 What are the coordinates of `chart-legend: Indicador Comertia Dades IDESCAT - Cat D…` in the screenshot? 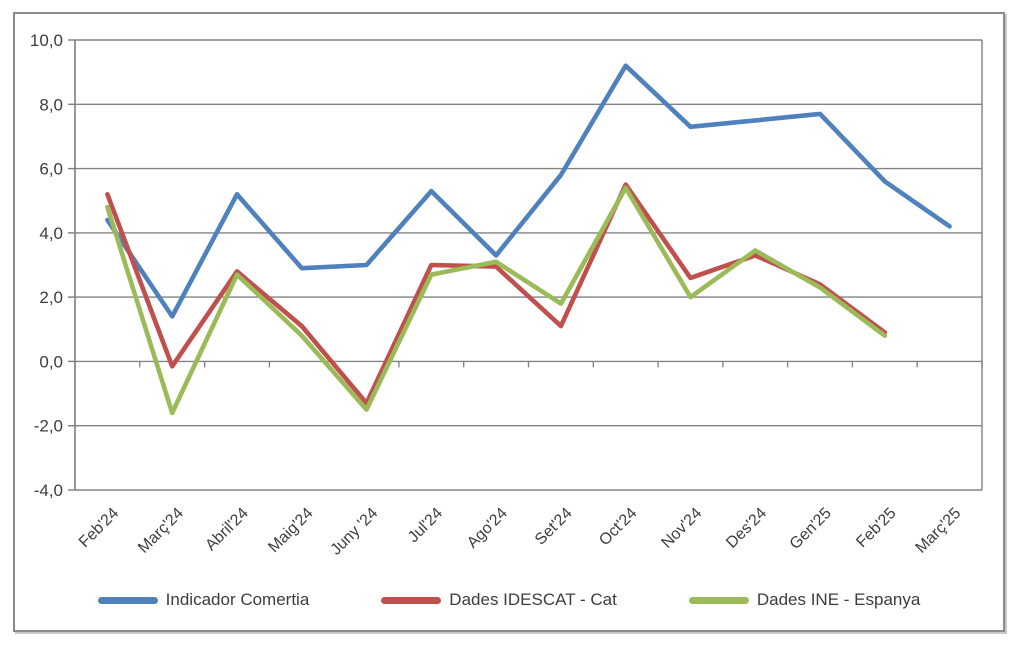 It's located at (509, 600).